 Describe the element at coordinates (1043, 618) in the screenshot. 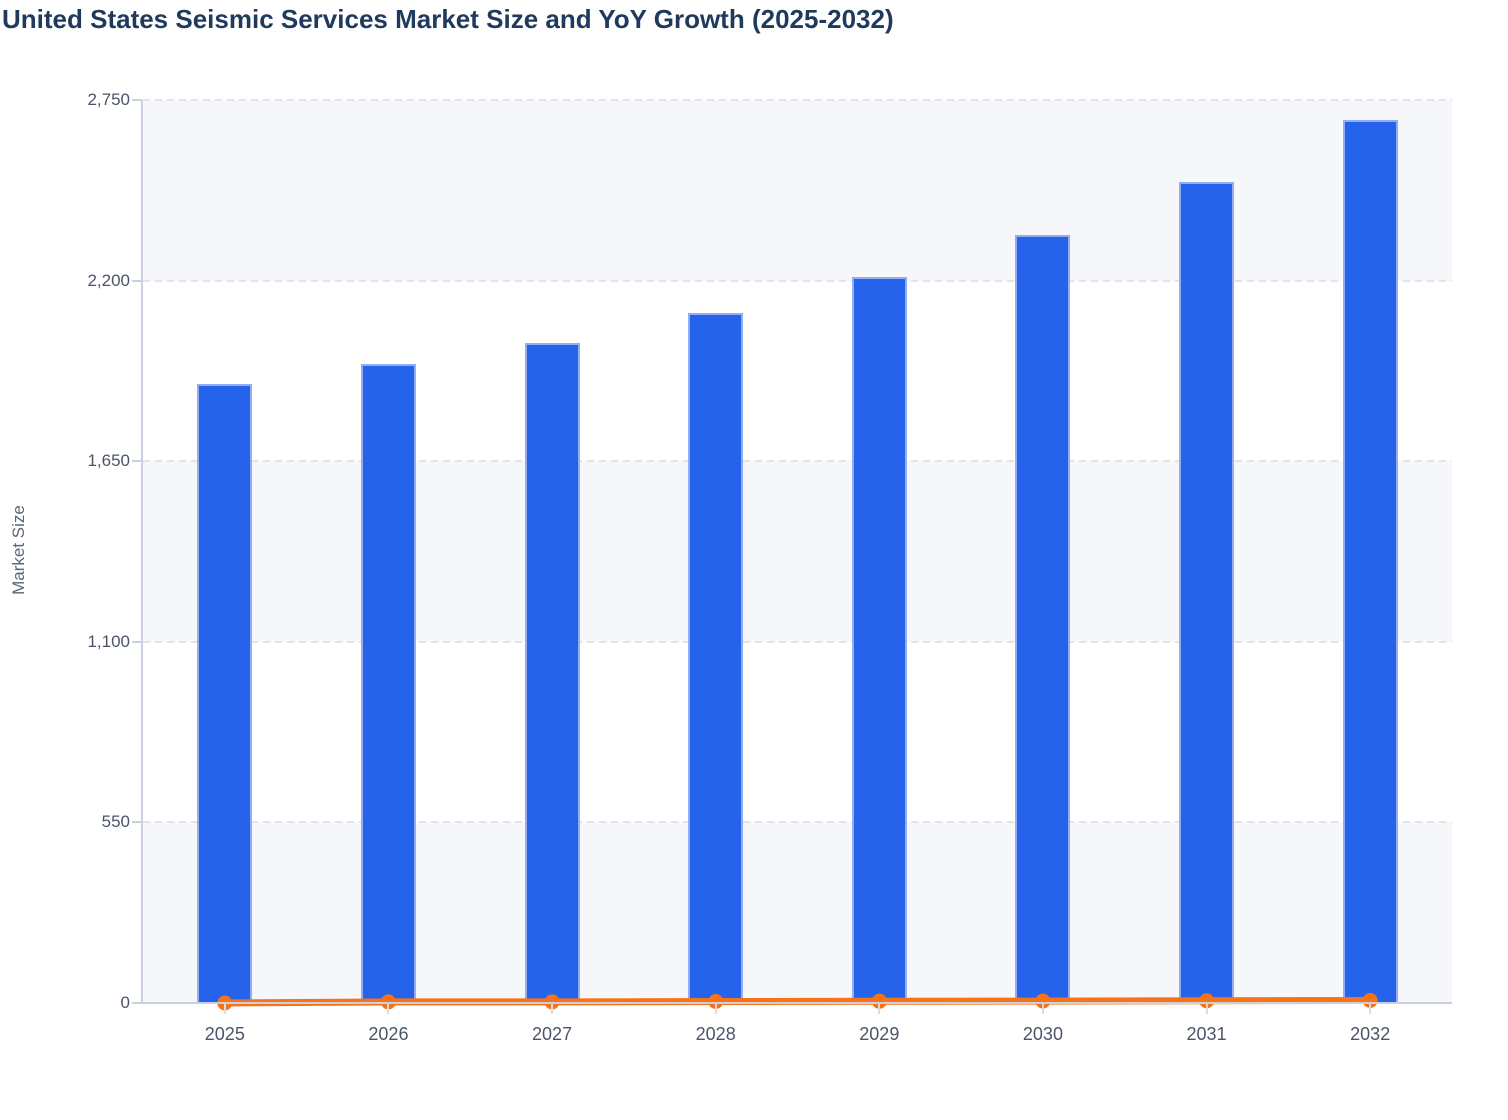

I see `bar-2030` at that location.